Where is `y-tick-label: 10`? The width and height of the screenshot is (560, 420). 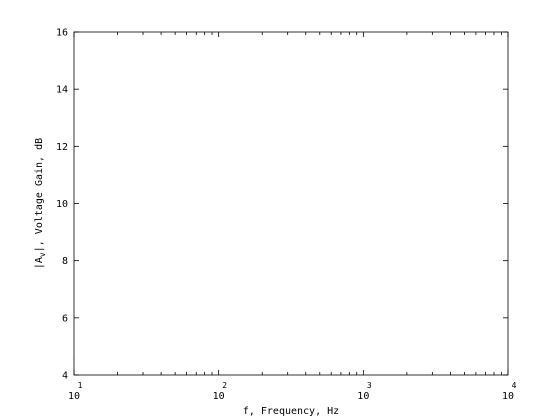 y-tick-label: 10 is located at coordinates (62, 204).